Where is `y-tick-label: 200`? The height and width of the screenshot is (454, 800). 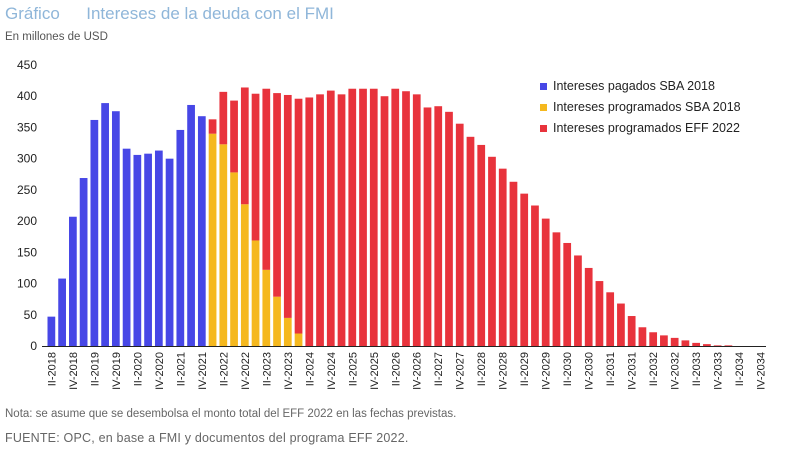 y-tick-label: 200 is located at coordinates (27, 221).